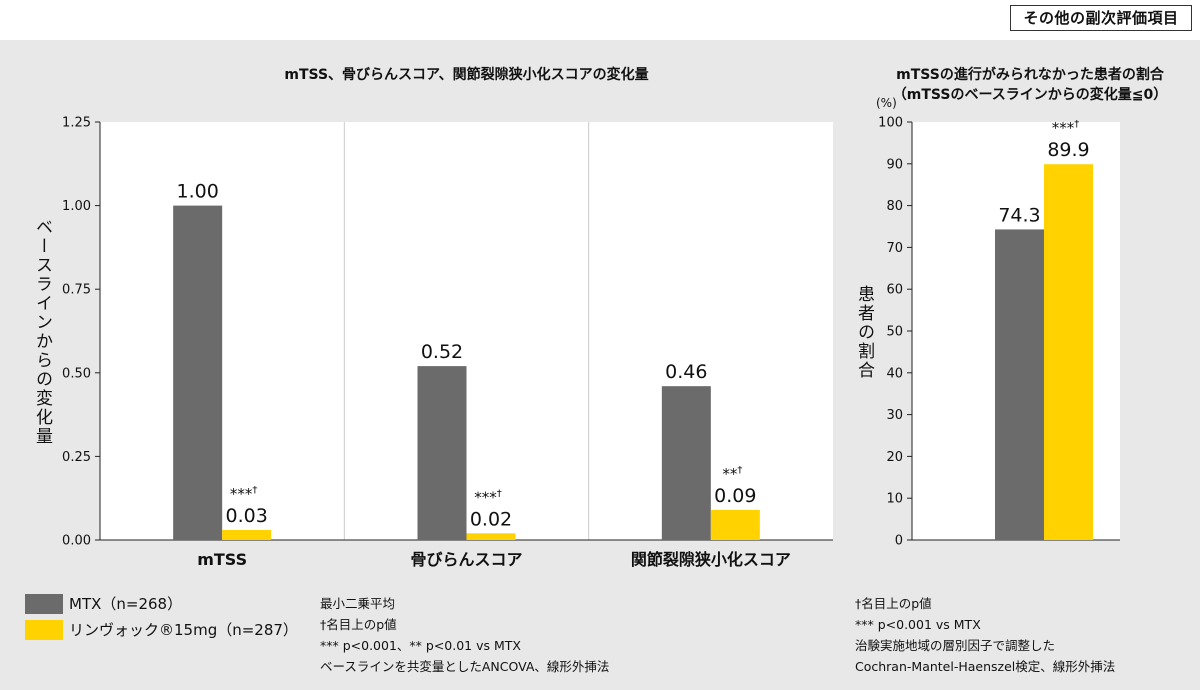  Describe the element at coordinates (894, 373) in the screenshot. I see `right-y-tick-label: 40` at that location.